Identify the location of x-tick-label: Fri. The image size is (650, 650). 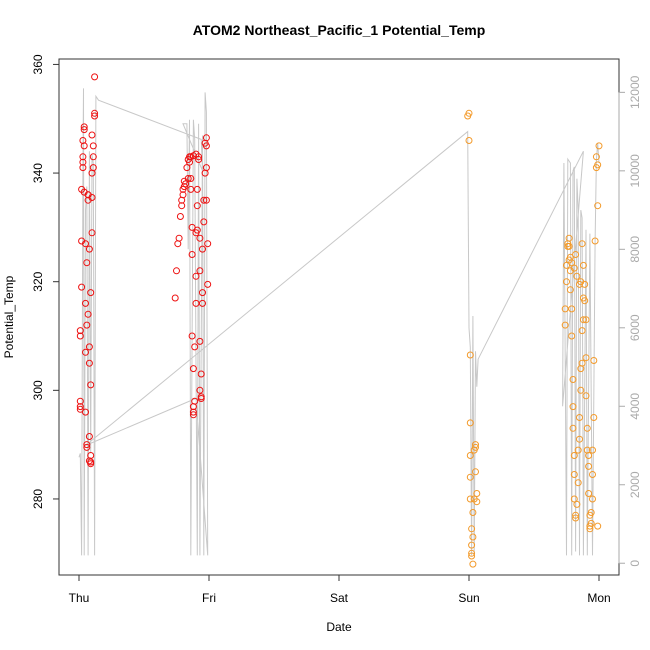
(209, 598).